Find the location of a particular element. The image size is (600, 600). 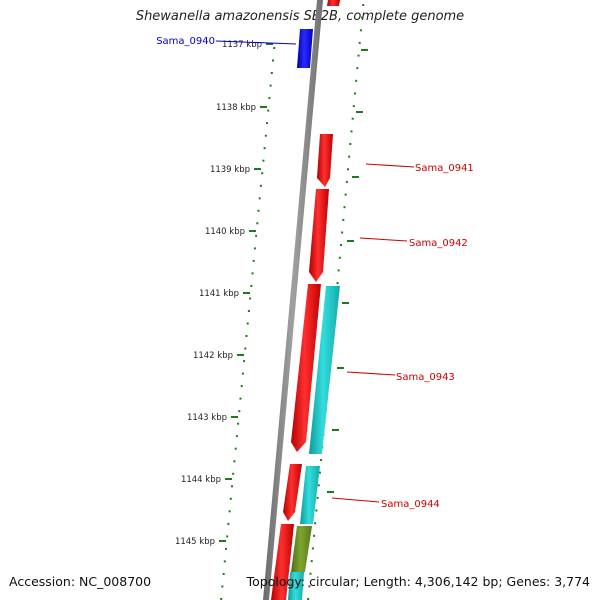

gene-label: Sama_0940 is located at coordinates (185, 41).